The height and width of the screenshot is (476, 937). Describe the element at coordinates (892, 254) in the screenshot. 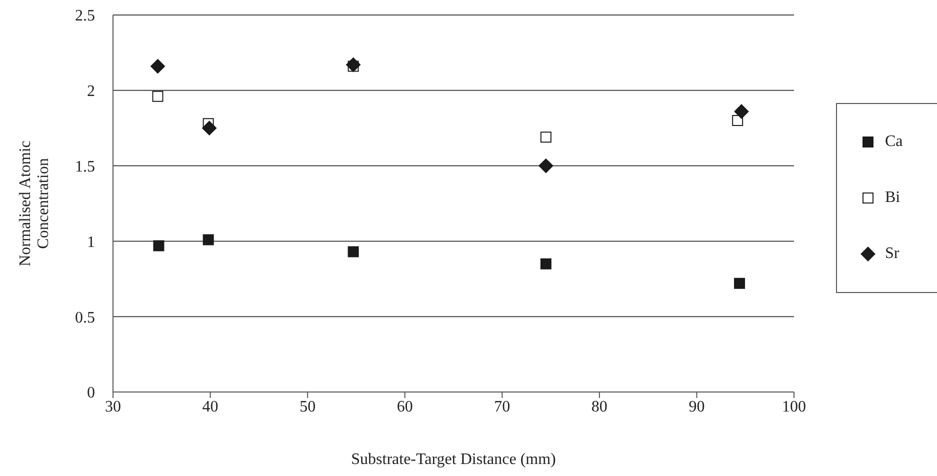

I see `legend-label: Sr` at that location.